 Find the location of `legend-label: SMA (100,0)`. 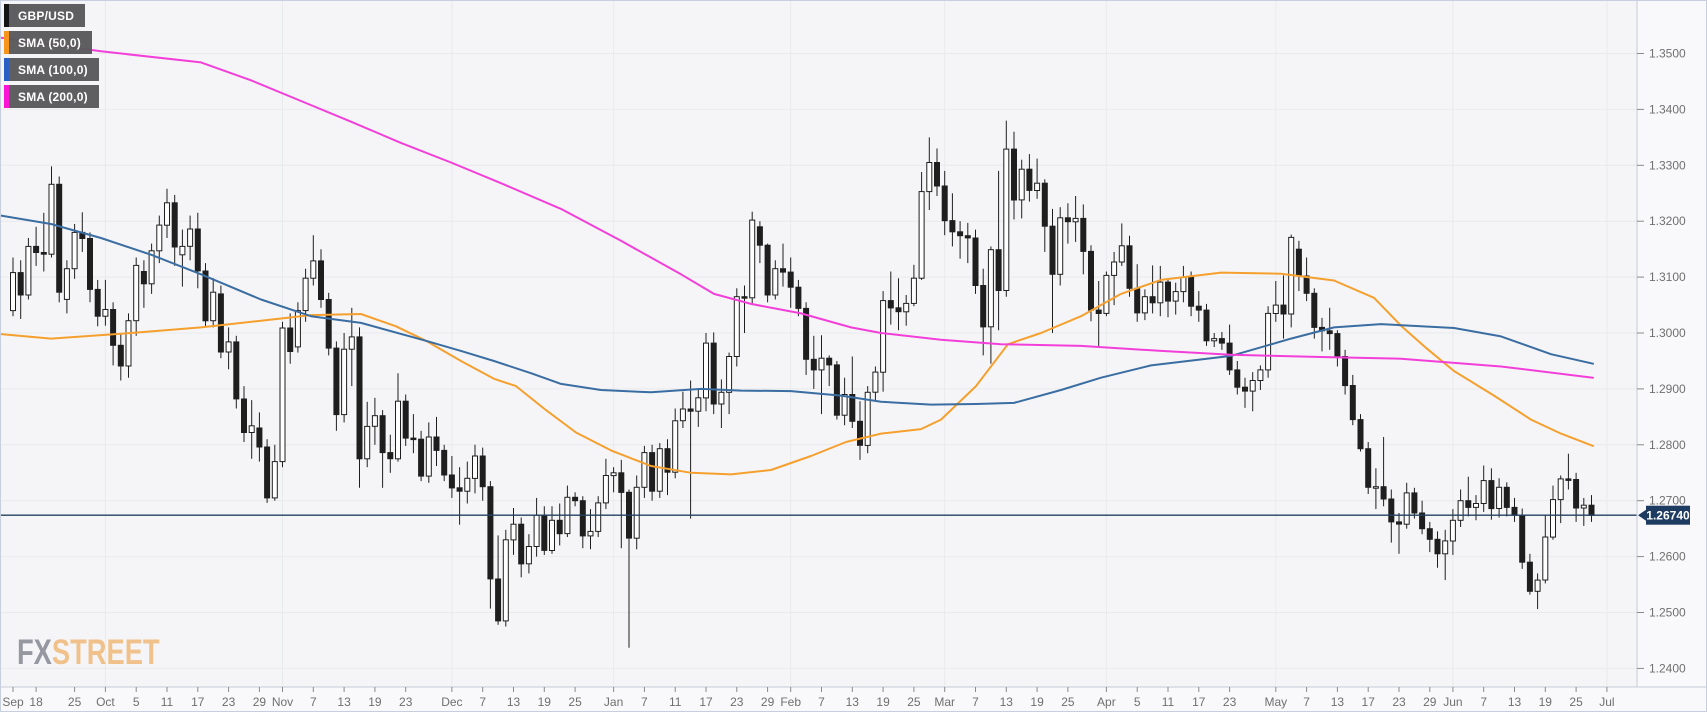

legend-label: SMA (100,0) is located at coordinates (53, 69).